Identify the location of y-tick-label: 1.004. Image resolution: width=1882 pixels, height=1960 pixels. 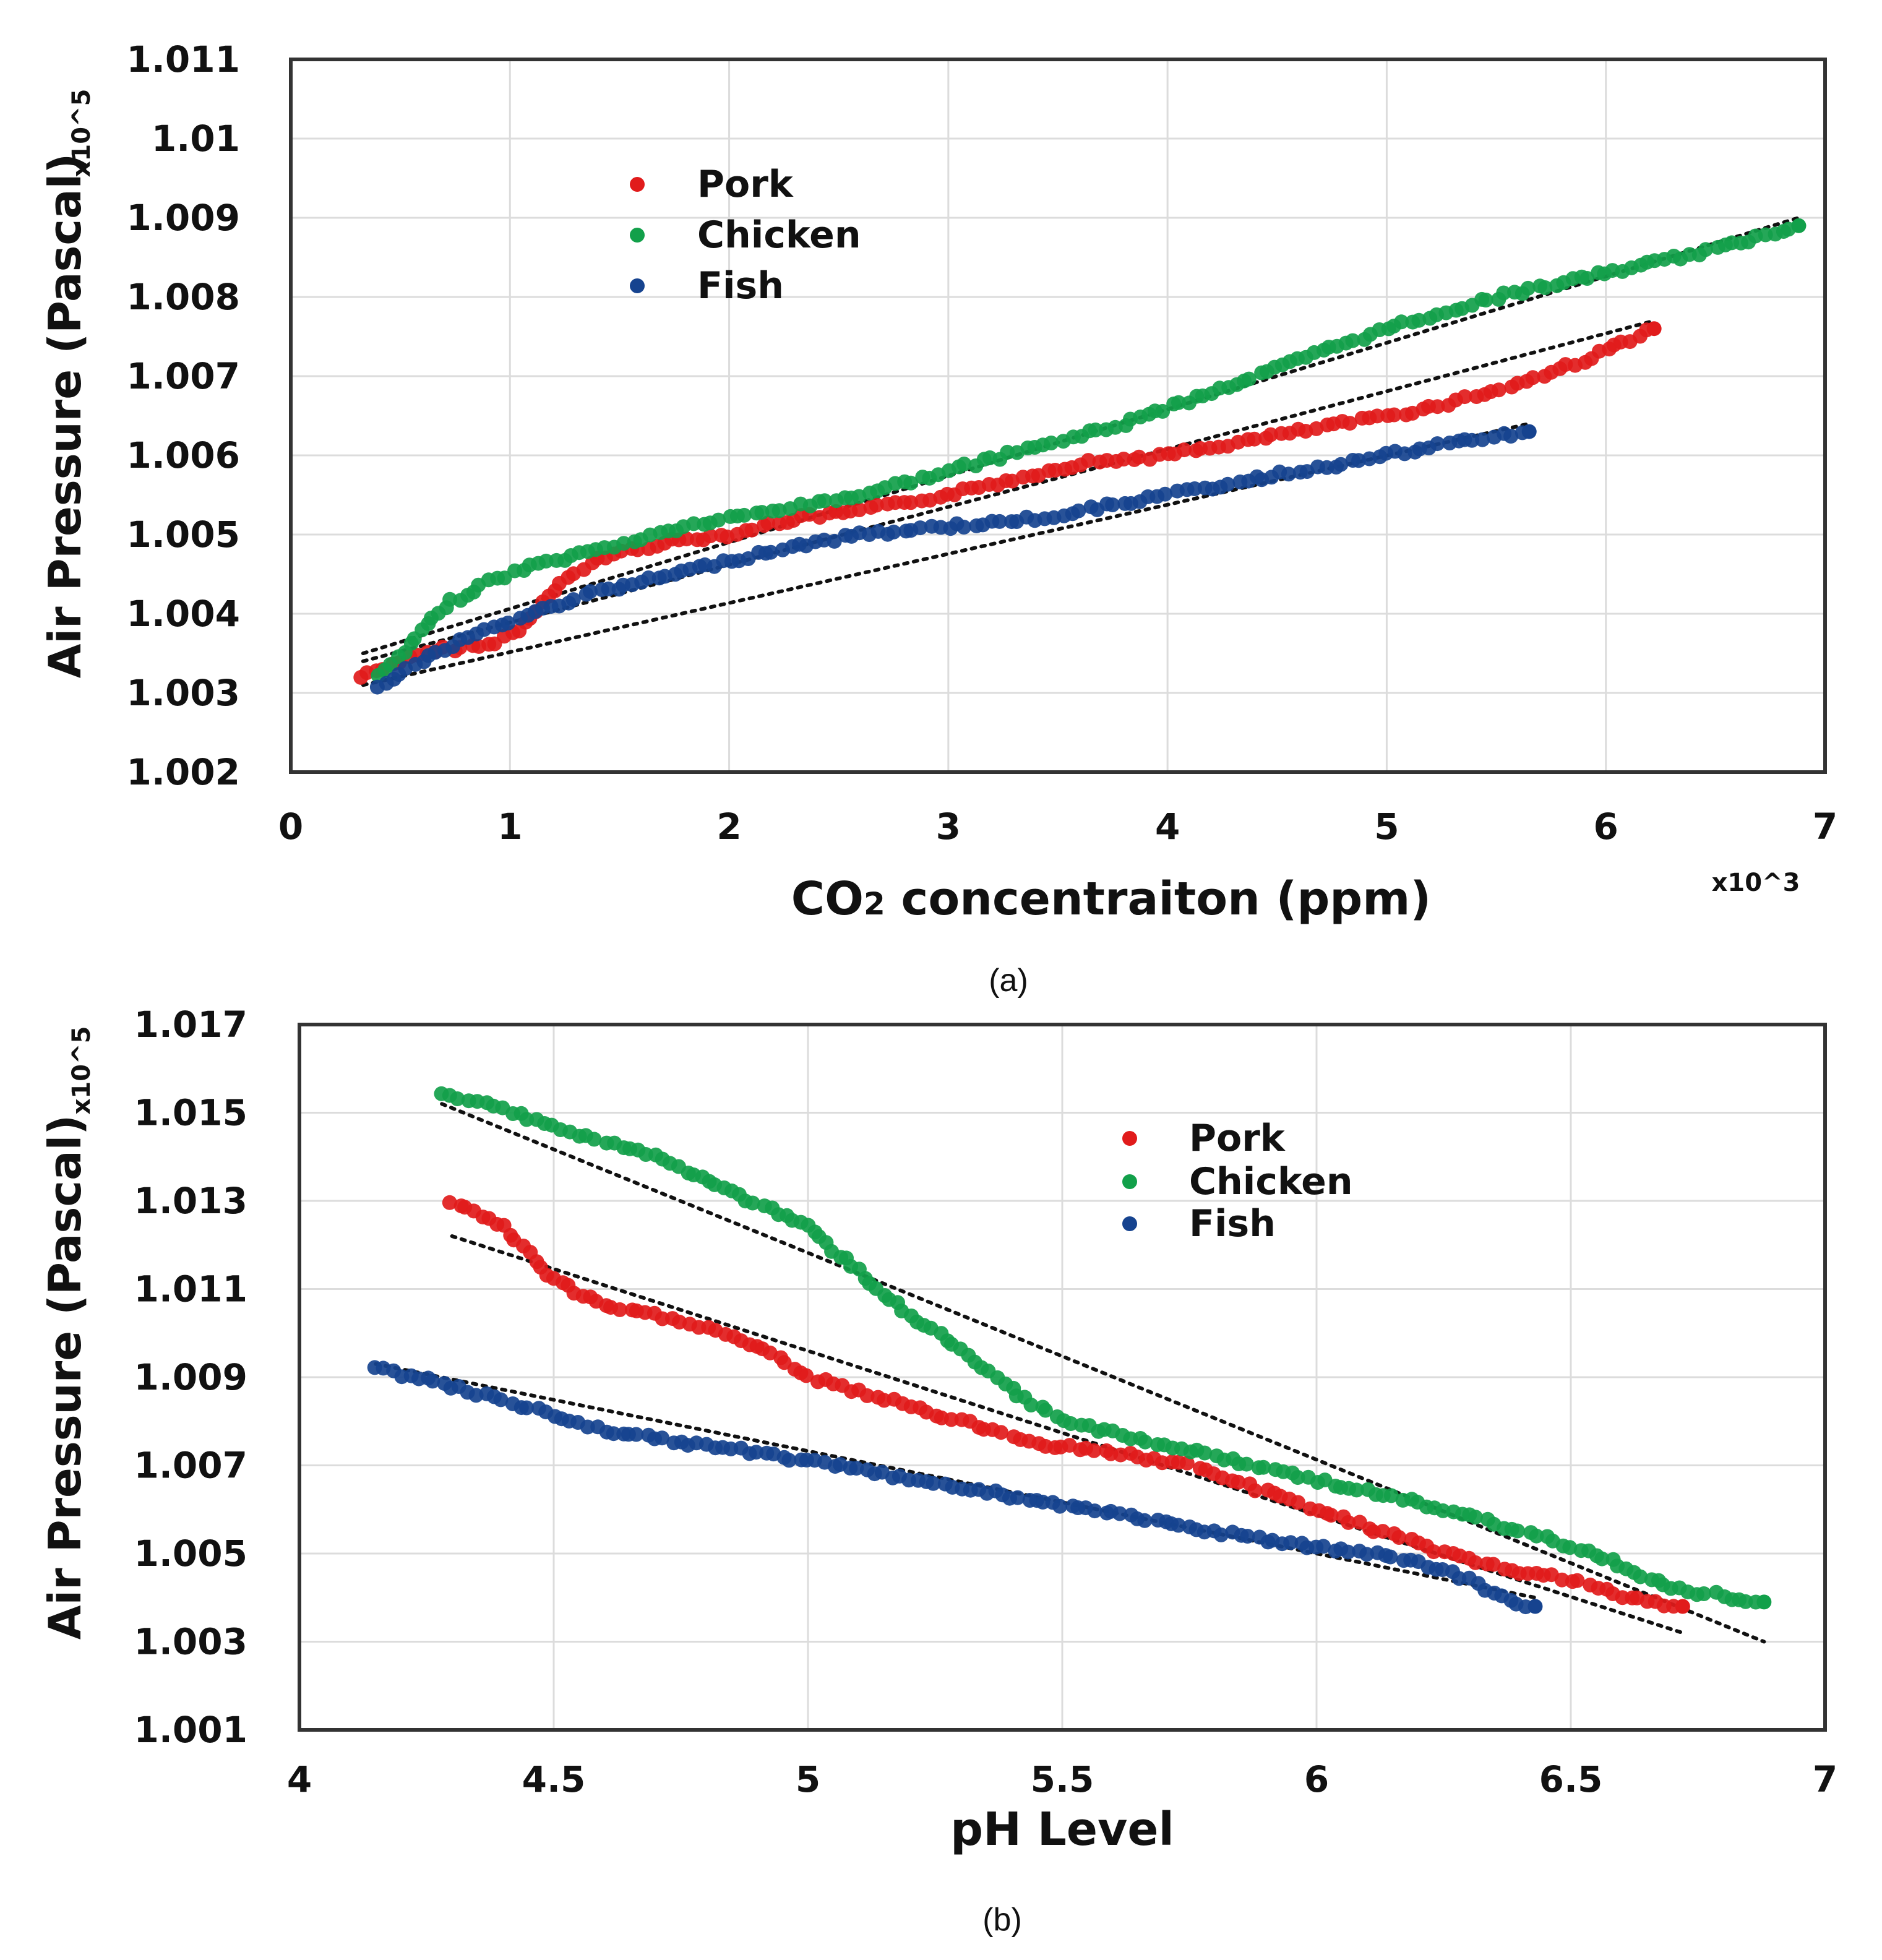
(184, 614).